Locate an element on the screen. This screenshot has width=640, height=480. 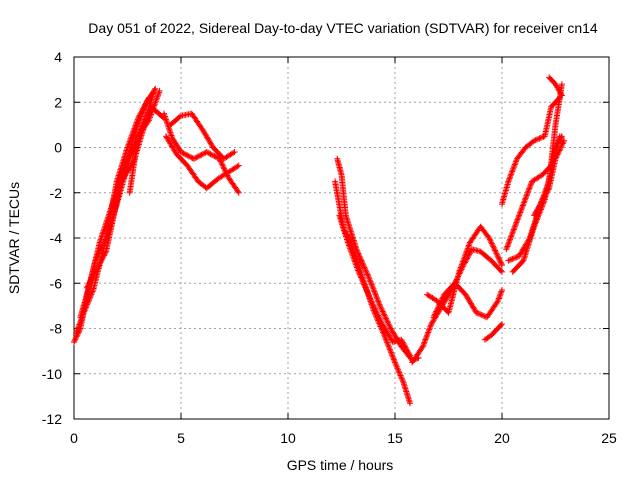
y-tick-label: -6 is located at coordinates (56, 283).